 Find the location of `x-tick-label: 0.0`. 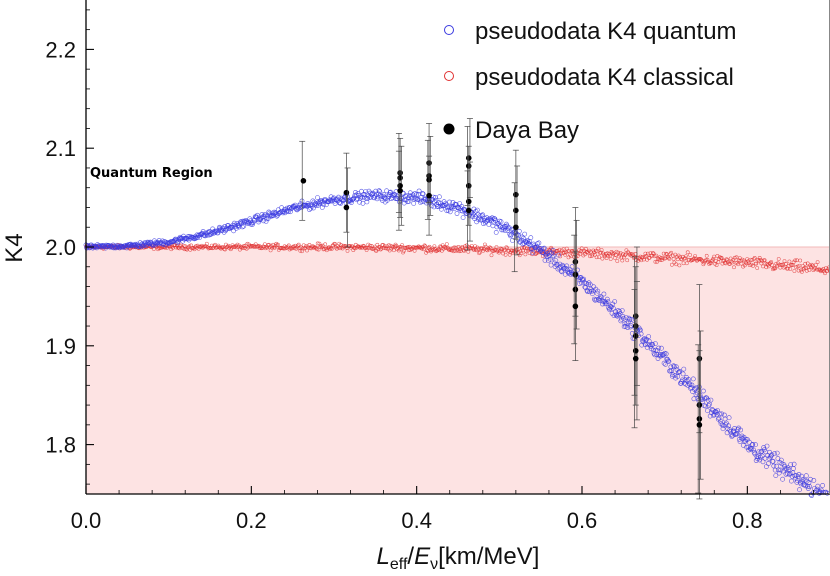

x-tick-label: 0.0 is located at coordinates (86, 520).